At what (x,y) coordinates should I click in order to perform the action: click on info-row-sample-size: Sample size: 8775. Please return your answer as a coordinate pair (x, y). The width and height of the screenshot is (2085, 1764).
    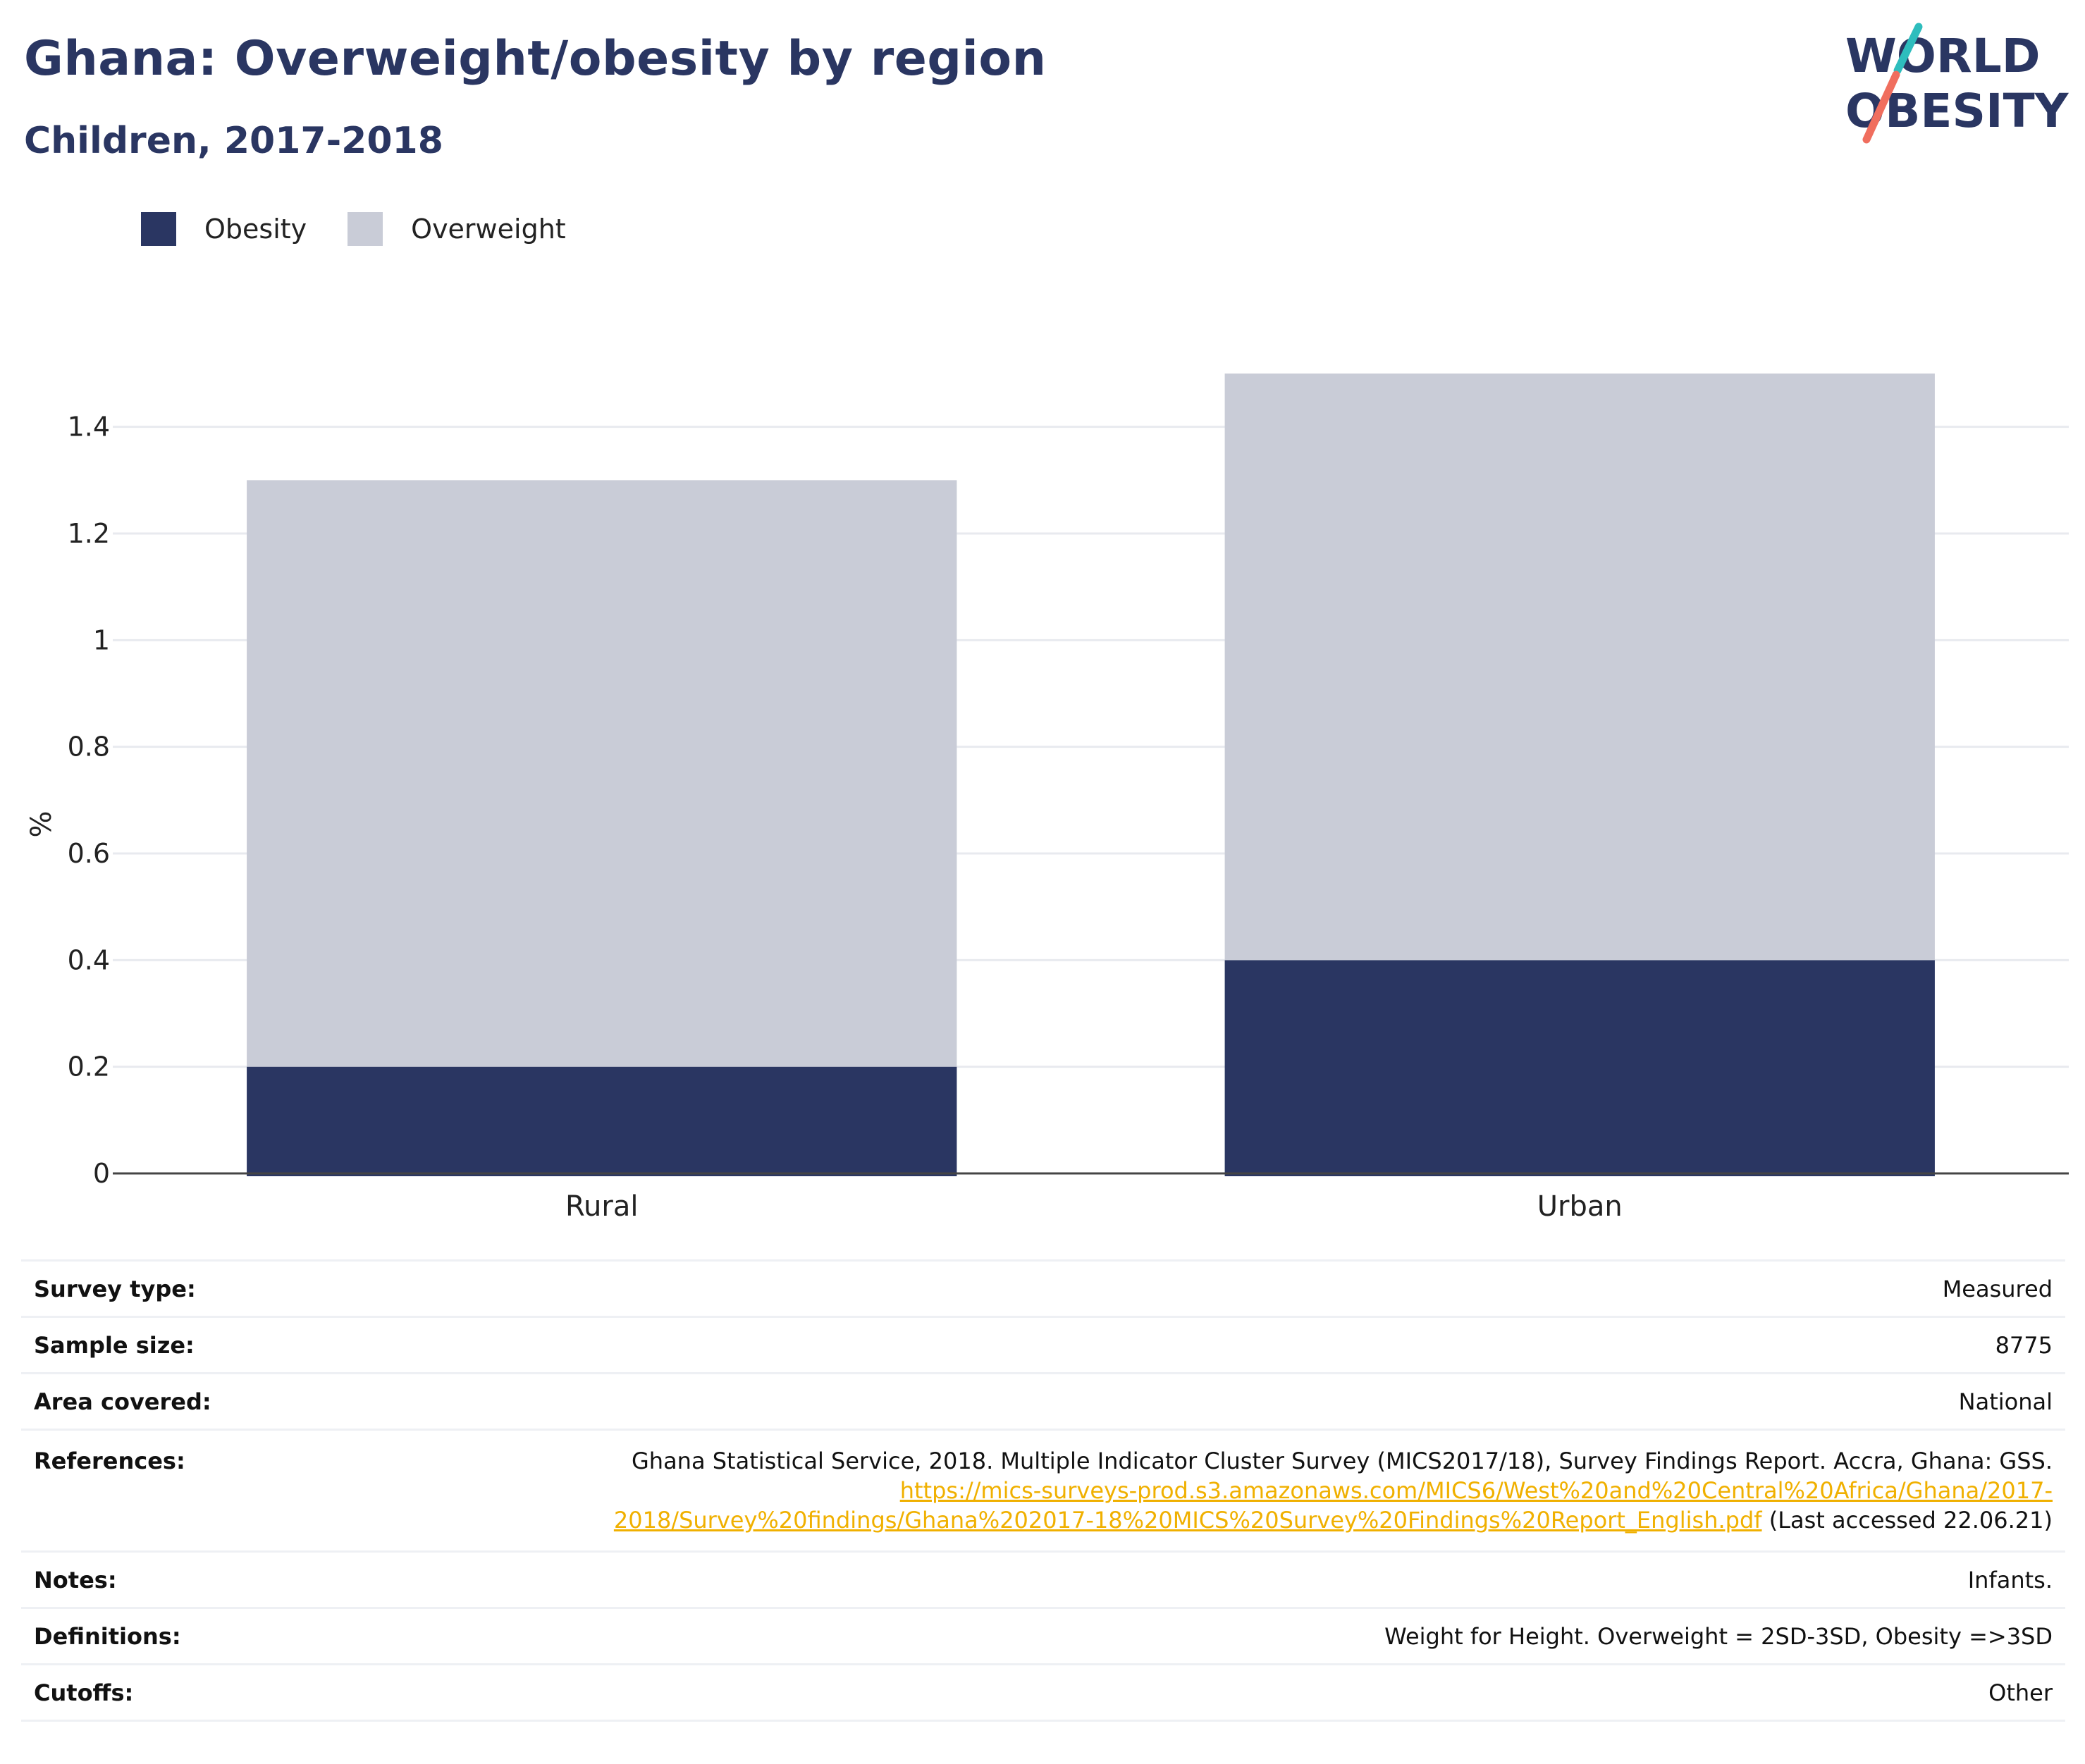
    Looking at the image, I should click on (1043, 1345).